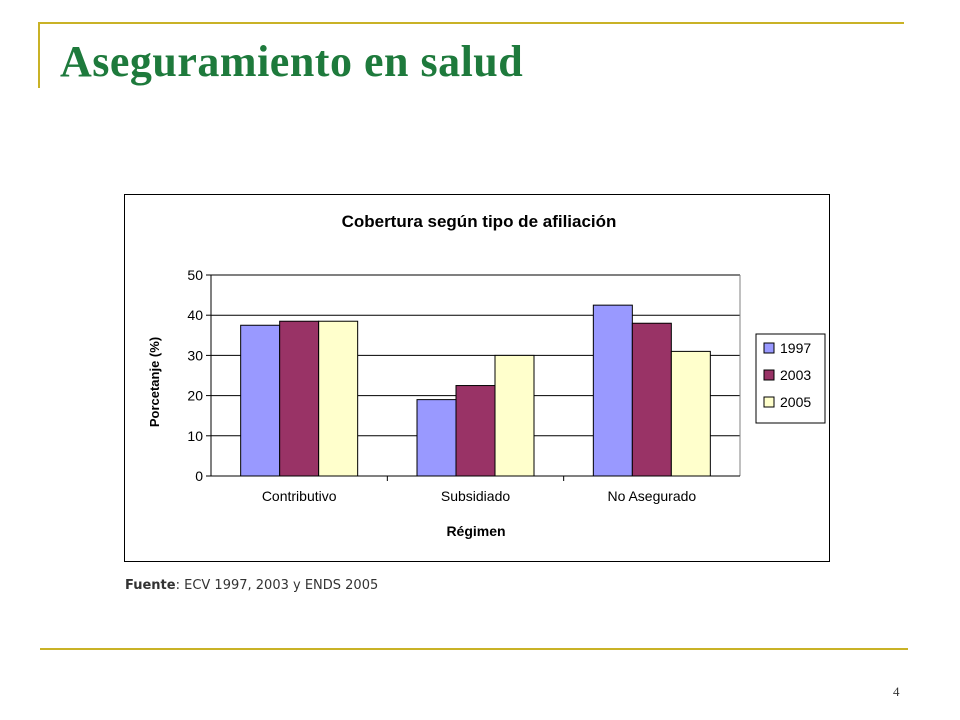  What do you see at coordinates (795, 402) in the screenshot?
I see `legend-label-2005: 2005` at bounding box center [795, 402].